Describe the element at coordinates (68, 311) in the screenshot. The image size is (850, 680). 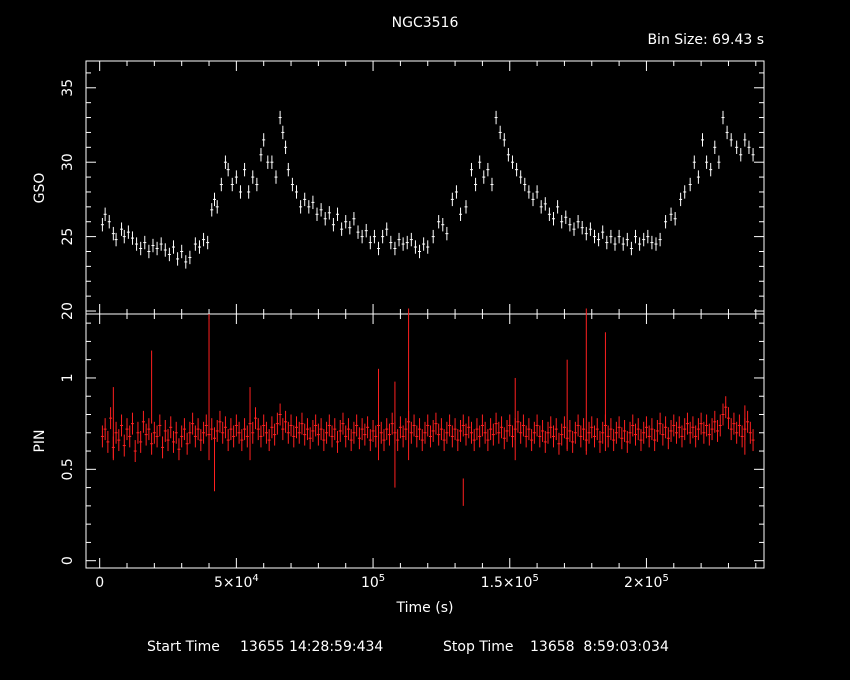
I see `gso-y-tick-label: 20` at that location.